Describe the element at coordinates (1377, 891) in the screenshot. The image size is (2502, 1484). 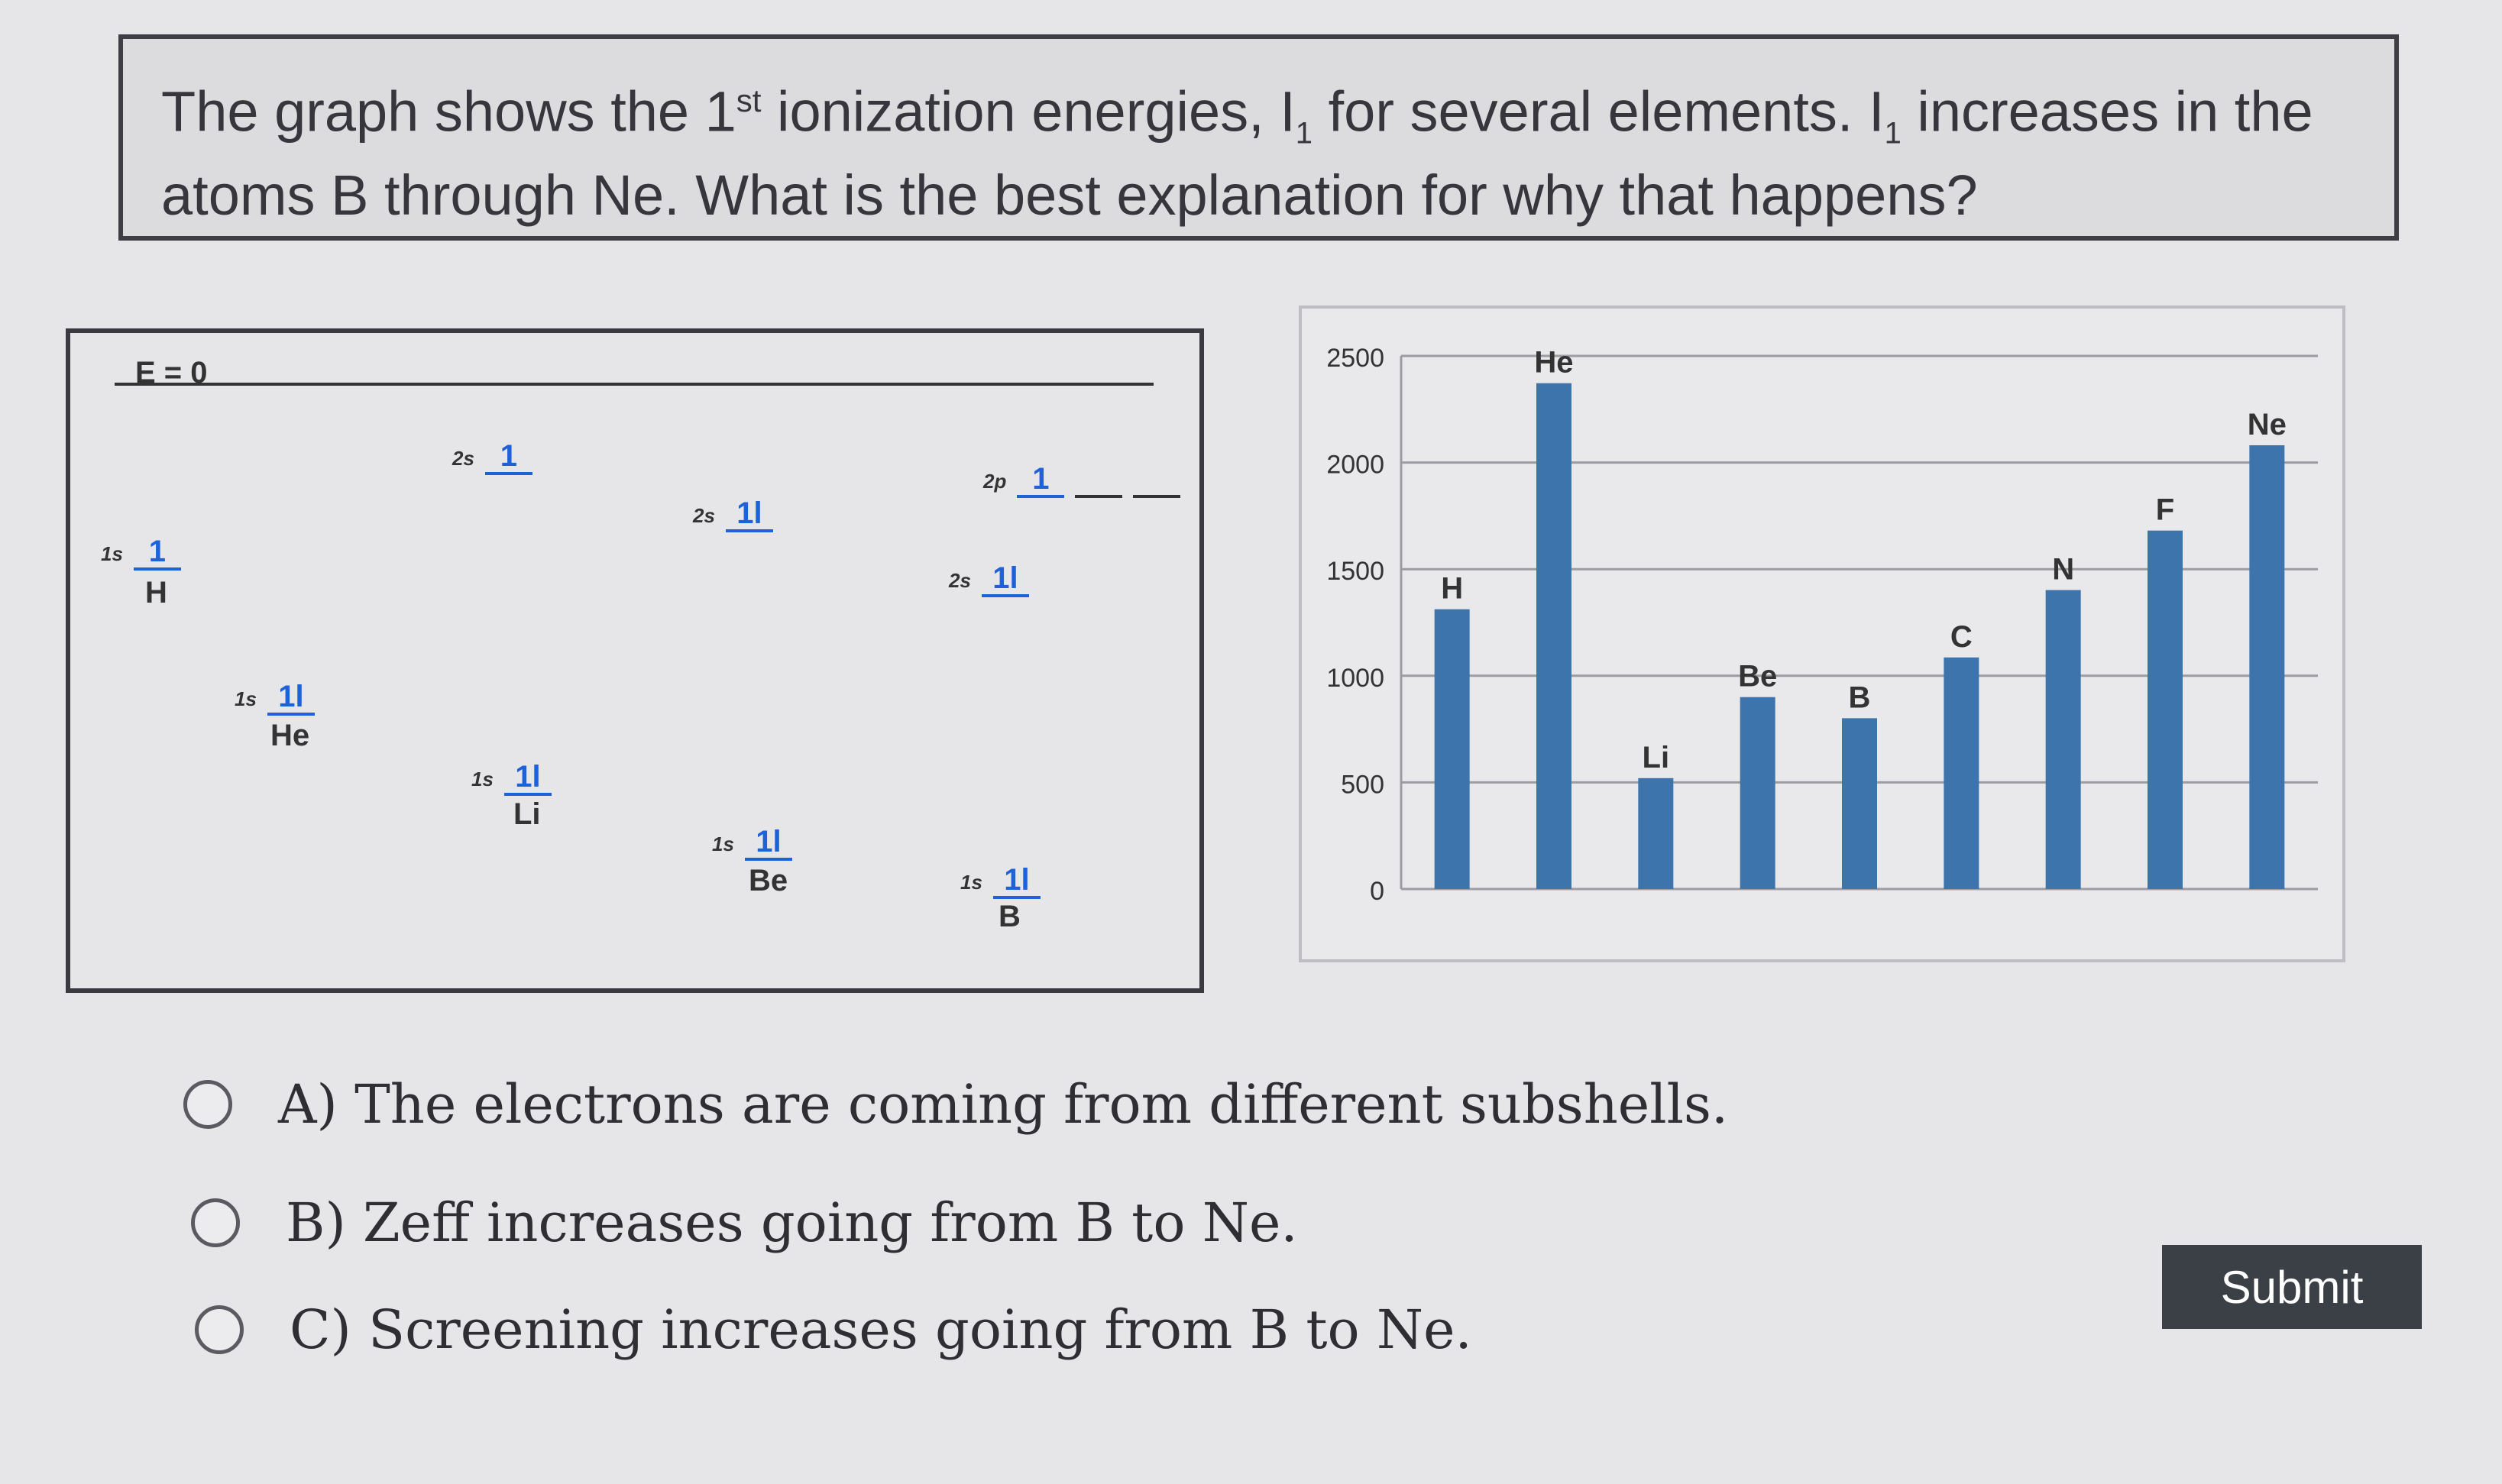
I see `y-tick-label: 0` at that location.